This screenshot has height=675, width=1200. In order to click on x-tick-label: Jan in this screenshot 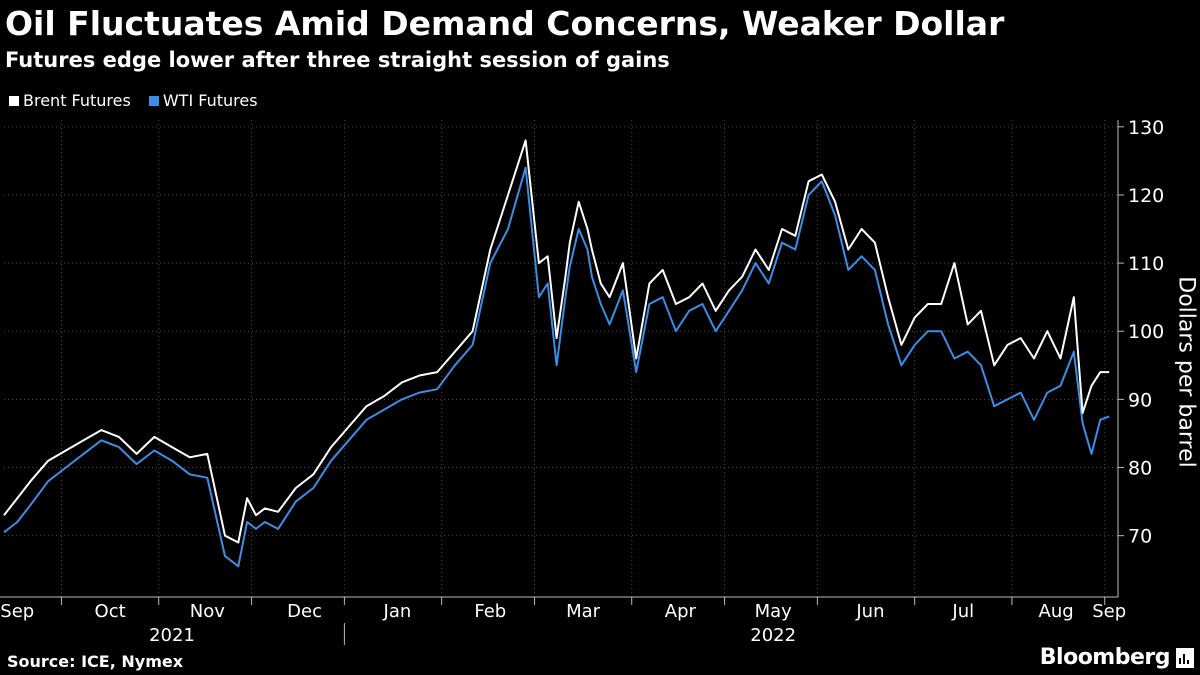, I will do `click(397, 611)`.